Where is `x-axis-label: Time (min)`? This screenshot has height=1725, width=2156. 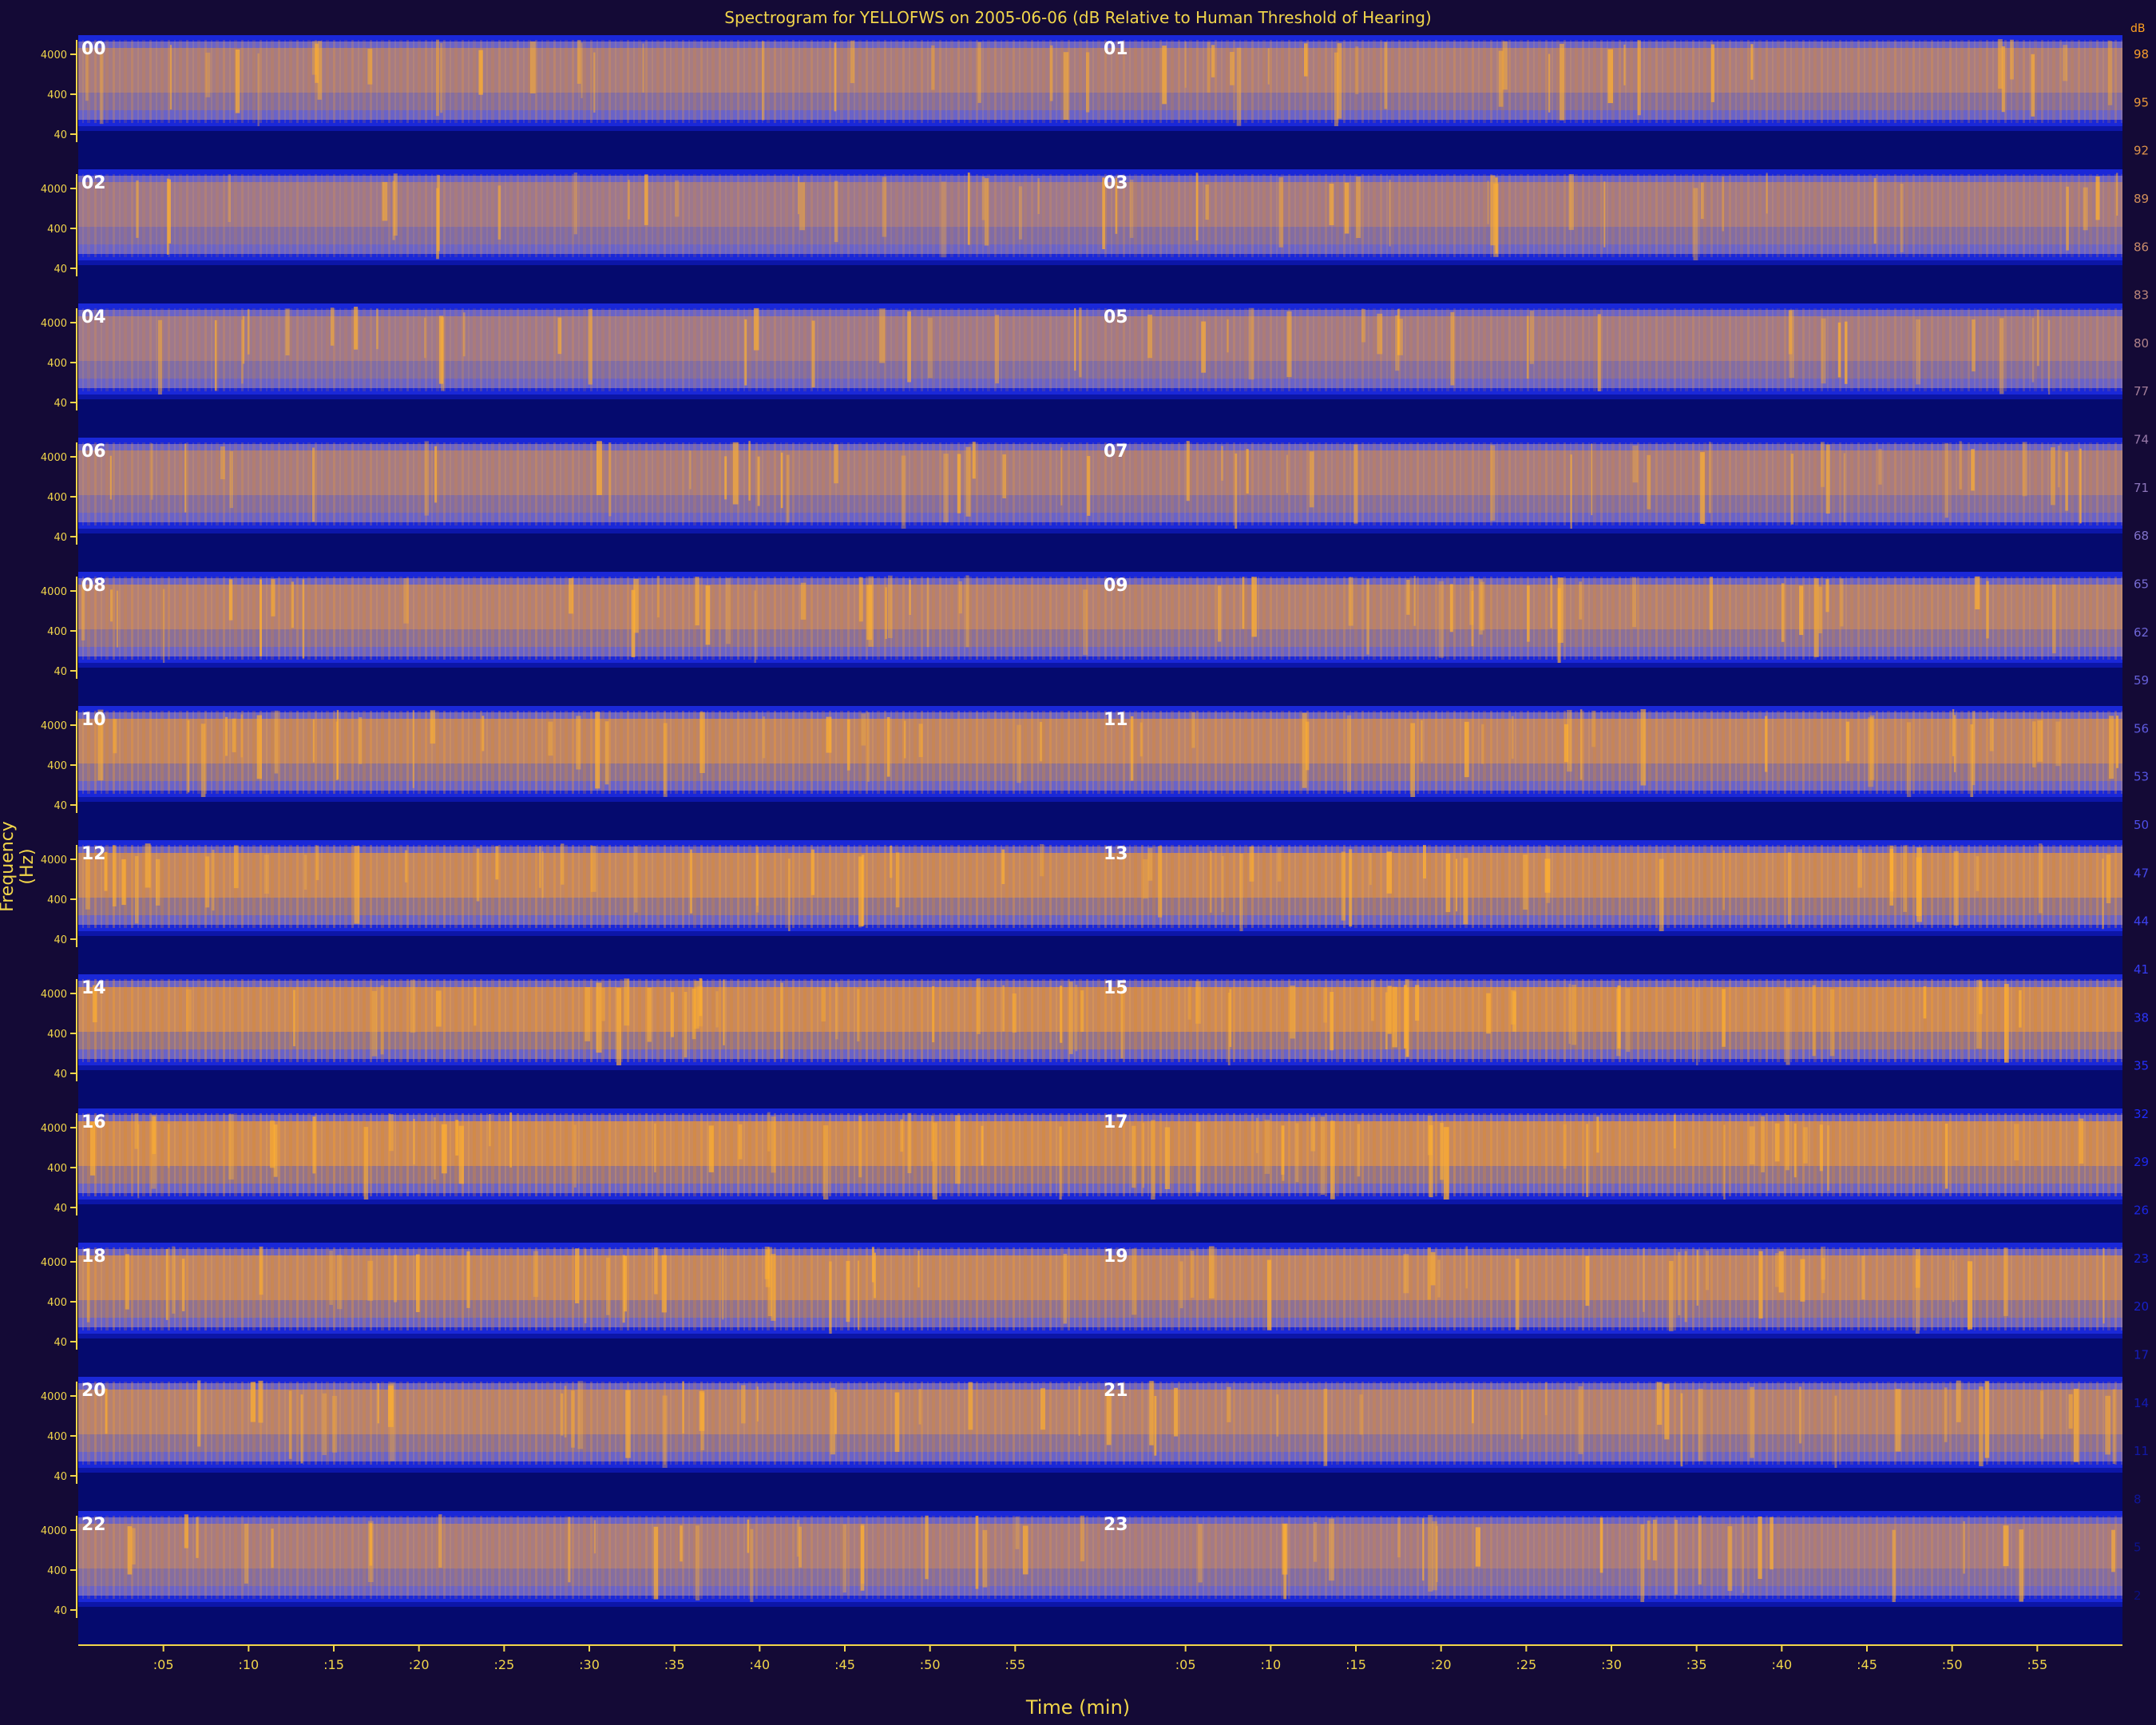 x-axis-label: Time (min) is located at coordinates (1078, 1708).